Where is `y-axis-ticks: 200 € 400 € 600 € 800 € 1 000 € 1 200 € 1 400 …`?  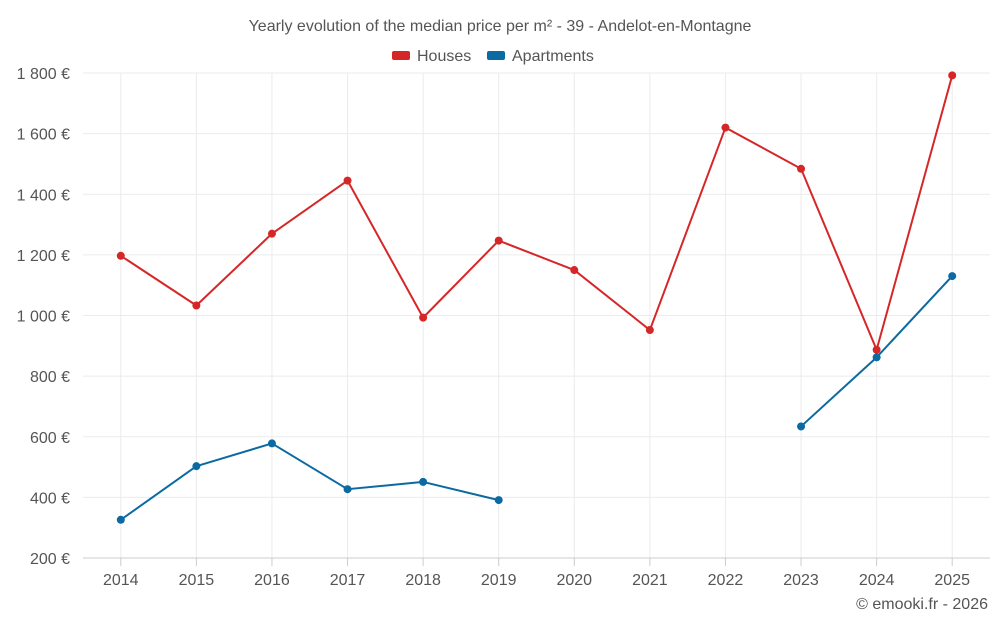
y-axis-ticks: 200 € 400 € 600 € 800 € 1 000 € 1 200 € 1 400 … is located at coordinates (43, 317).